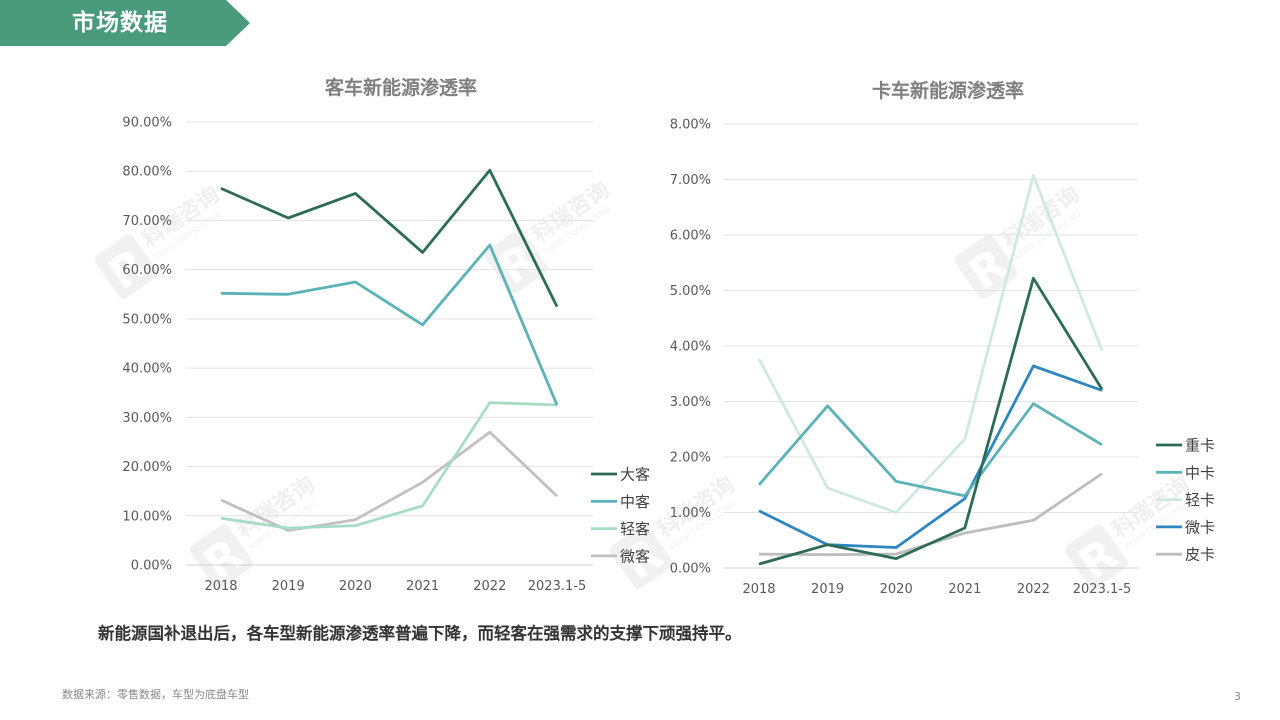  What do you see at coordinates (147, 516) in the screenshot?
I see `y-tick-label: 10.00%` at bounding box center [147, 516].